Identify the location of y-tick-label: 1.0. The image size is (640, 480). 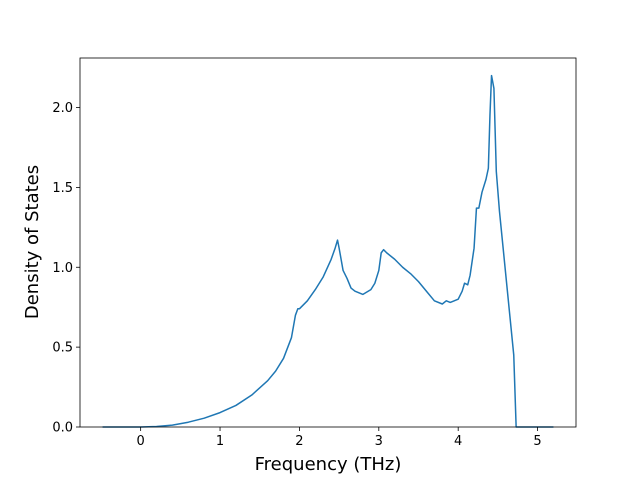
(62, 268).